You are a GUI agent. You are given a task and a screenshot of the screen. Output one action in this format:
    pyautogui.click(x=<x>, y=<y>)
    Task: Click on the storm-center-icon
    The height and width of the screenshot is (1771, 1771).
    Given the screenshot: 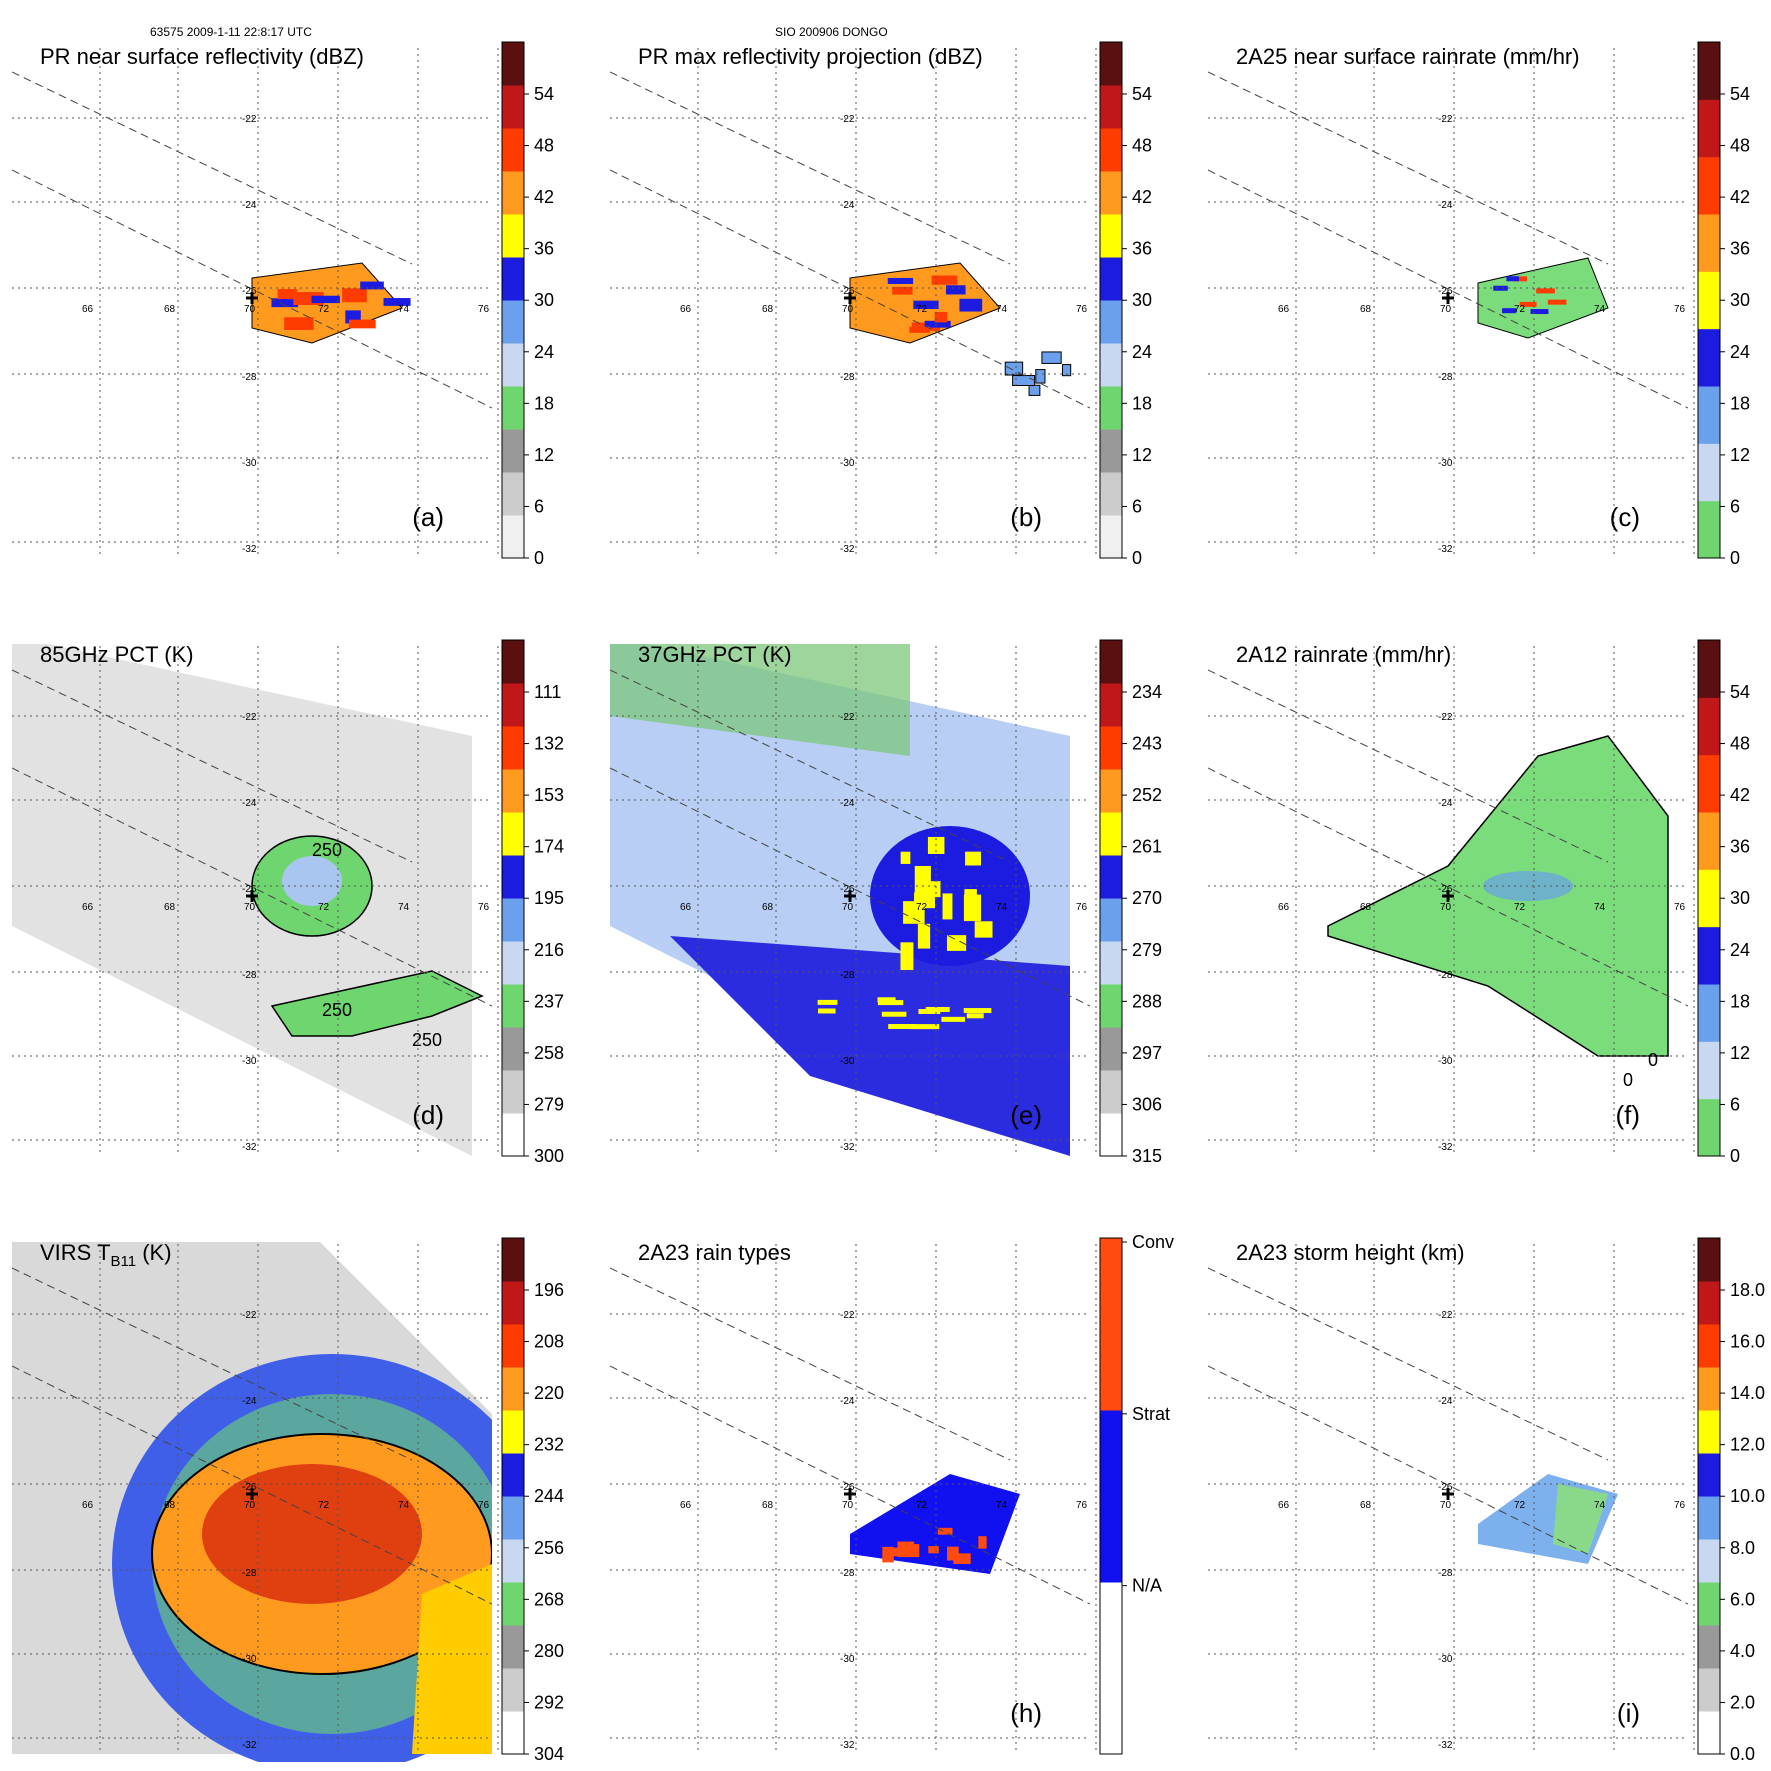 What is the action you would take?
    pyautogui.click(x=850, y=896)
    